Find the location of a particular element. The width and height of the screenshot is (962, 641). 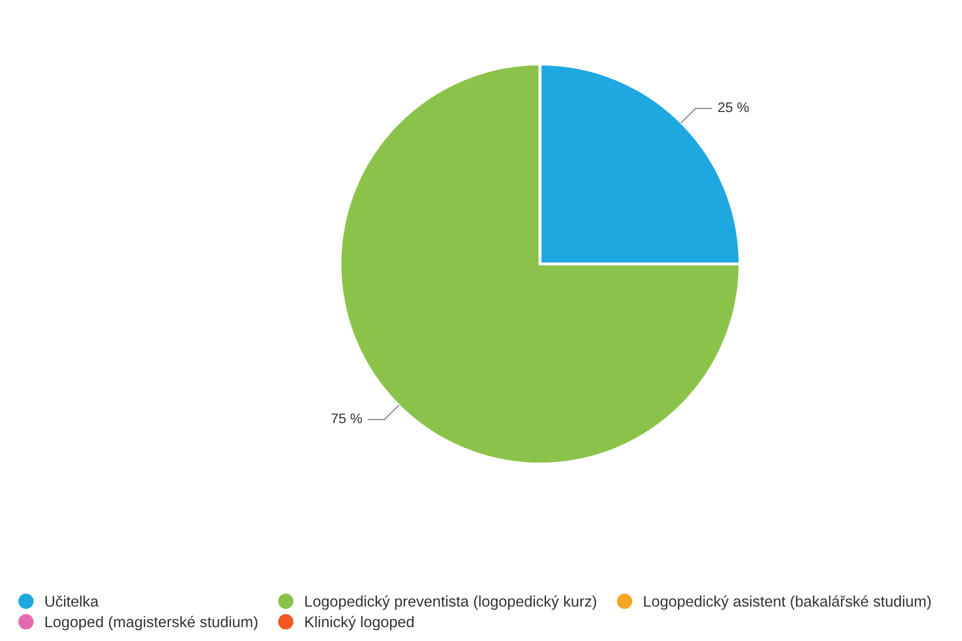

legend-label: Logopedický preventista (logopedický kurz) is located at coordinates (450, 602).